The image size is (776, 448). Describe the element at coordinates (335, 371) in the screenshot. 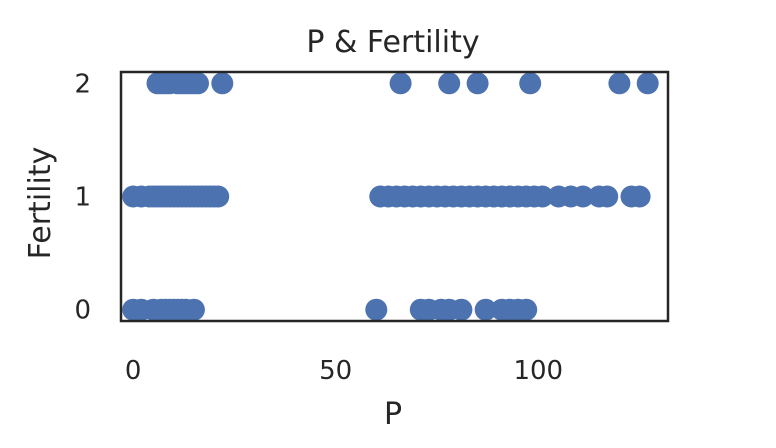

I see `x-tick-label: 50` at that location.